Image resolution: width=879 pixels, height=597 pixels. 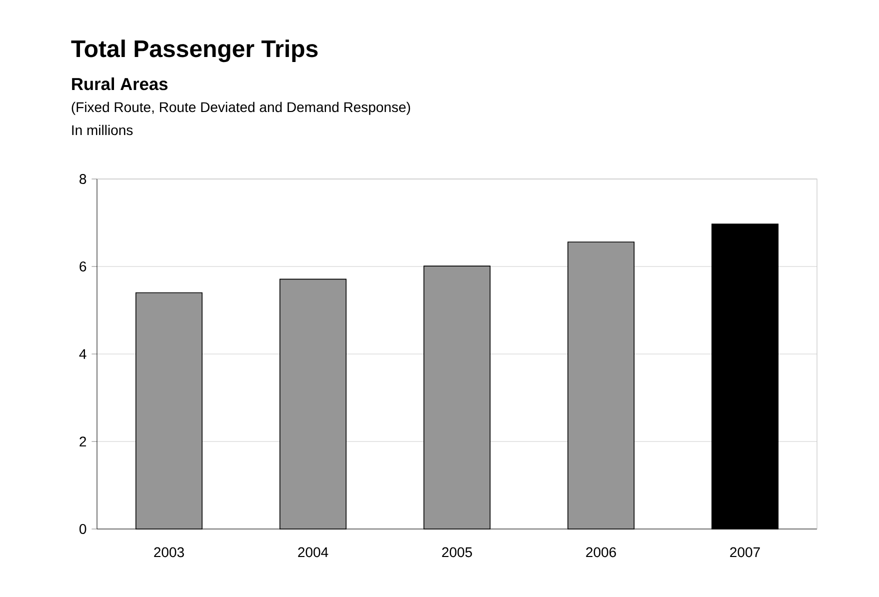 I want to click on chart-subtitle: Rural Areas, so click(x=120, y=83).